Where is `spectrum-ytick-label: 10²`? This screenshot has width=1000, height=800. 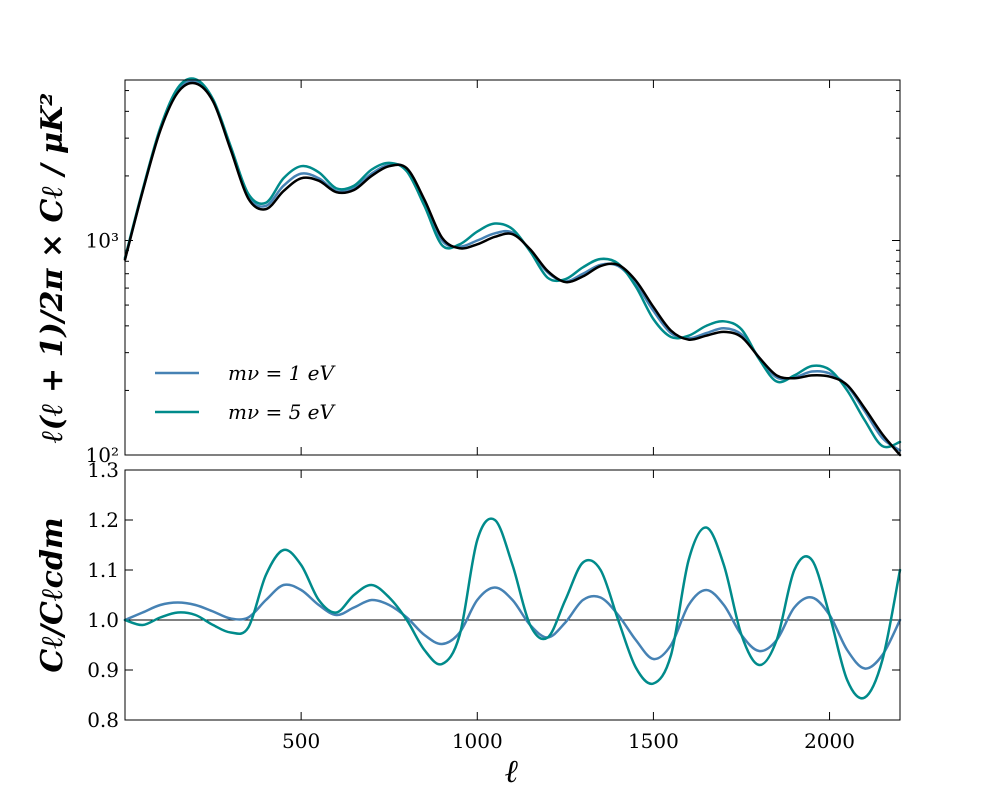 spectrum-ytick-label: 10² is located at coordinates (102, 455).